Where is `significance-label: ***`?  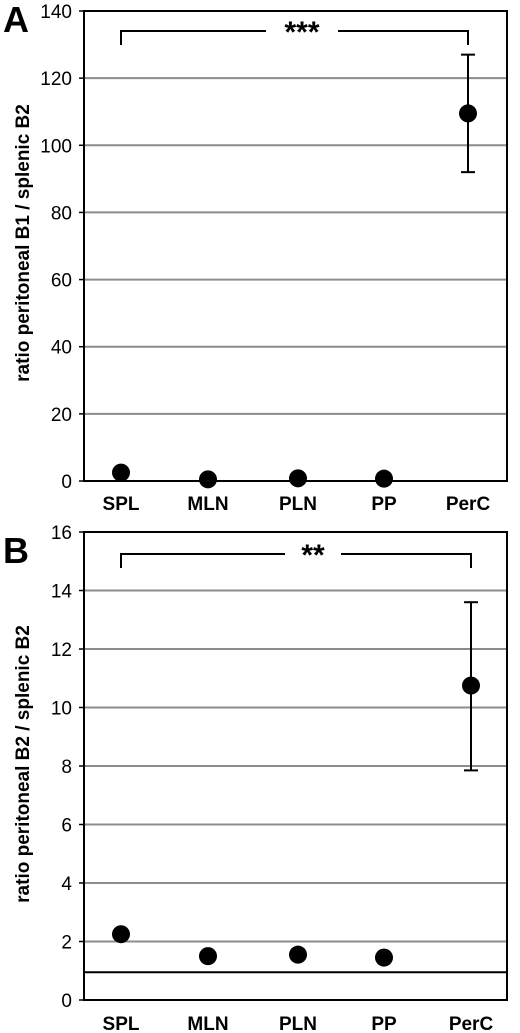 significance-label: *** is located at coordinates (301, 32).